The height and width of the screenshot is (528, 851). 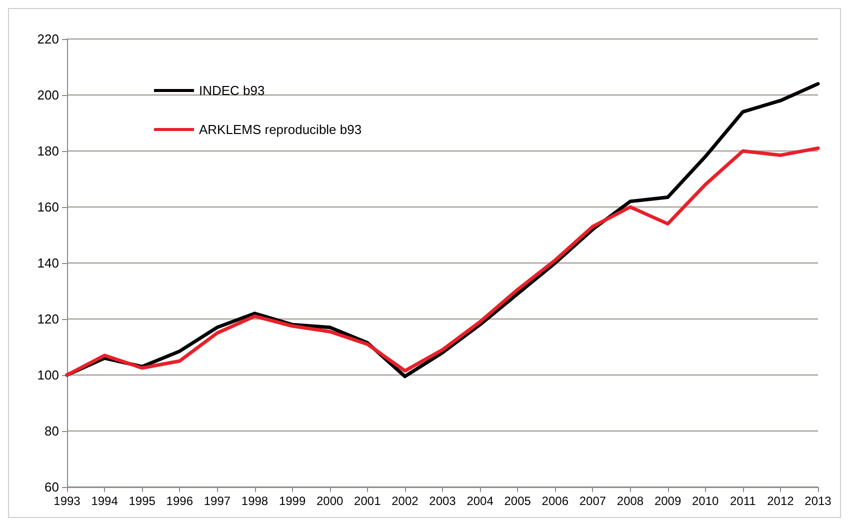 I want to click on y-tick-label: 200, so click(x=48, y=95).